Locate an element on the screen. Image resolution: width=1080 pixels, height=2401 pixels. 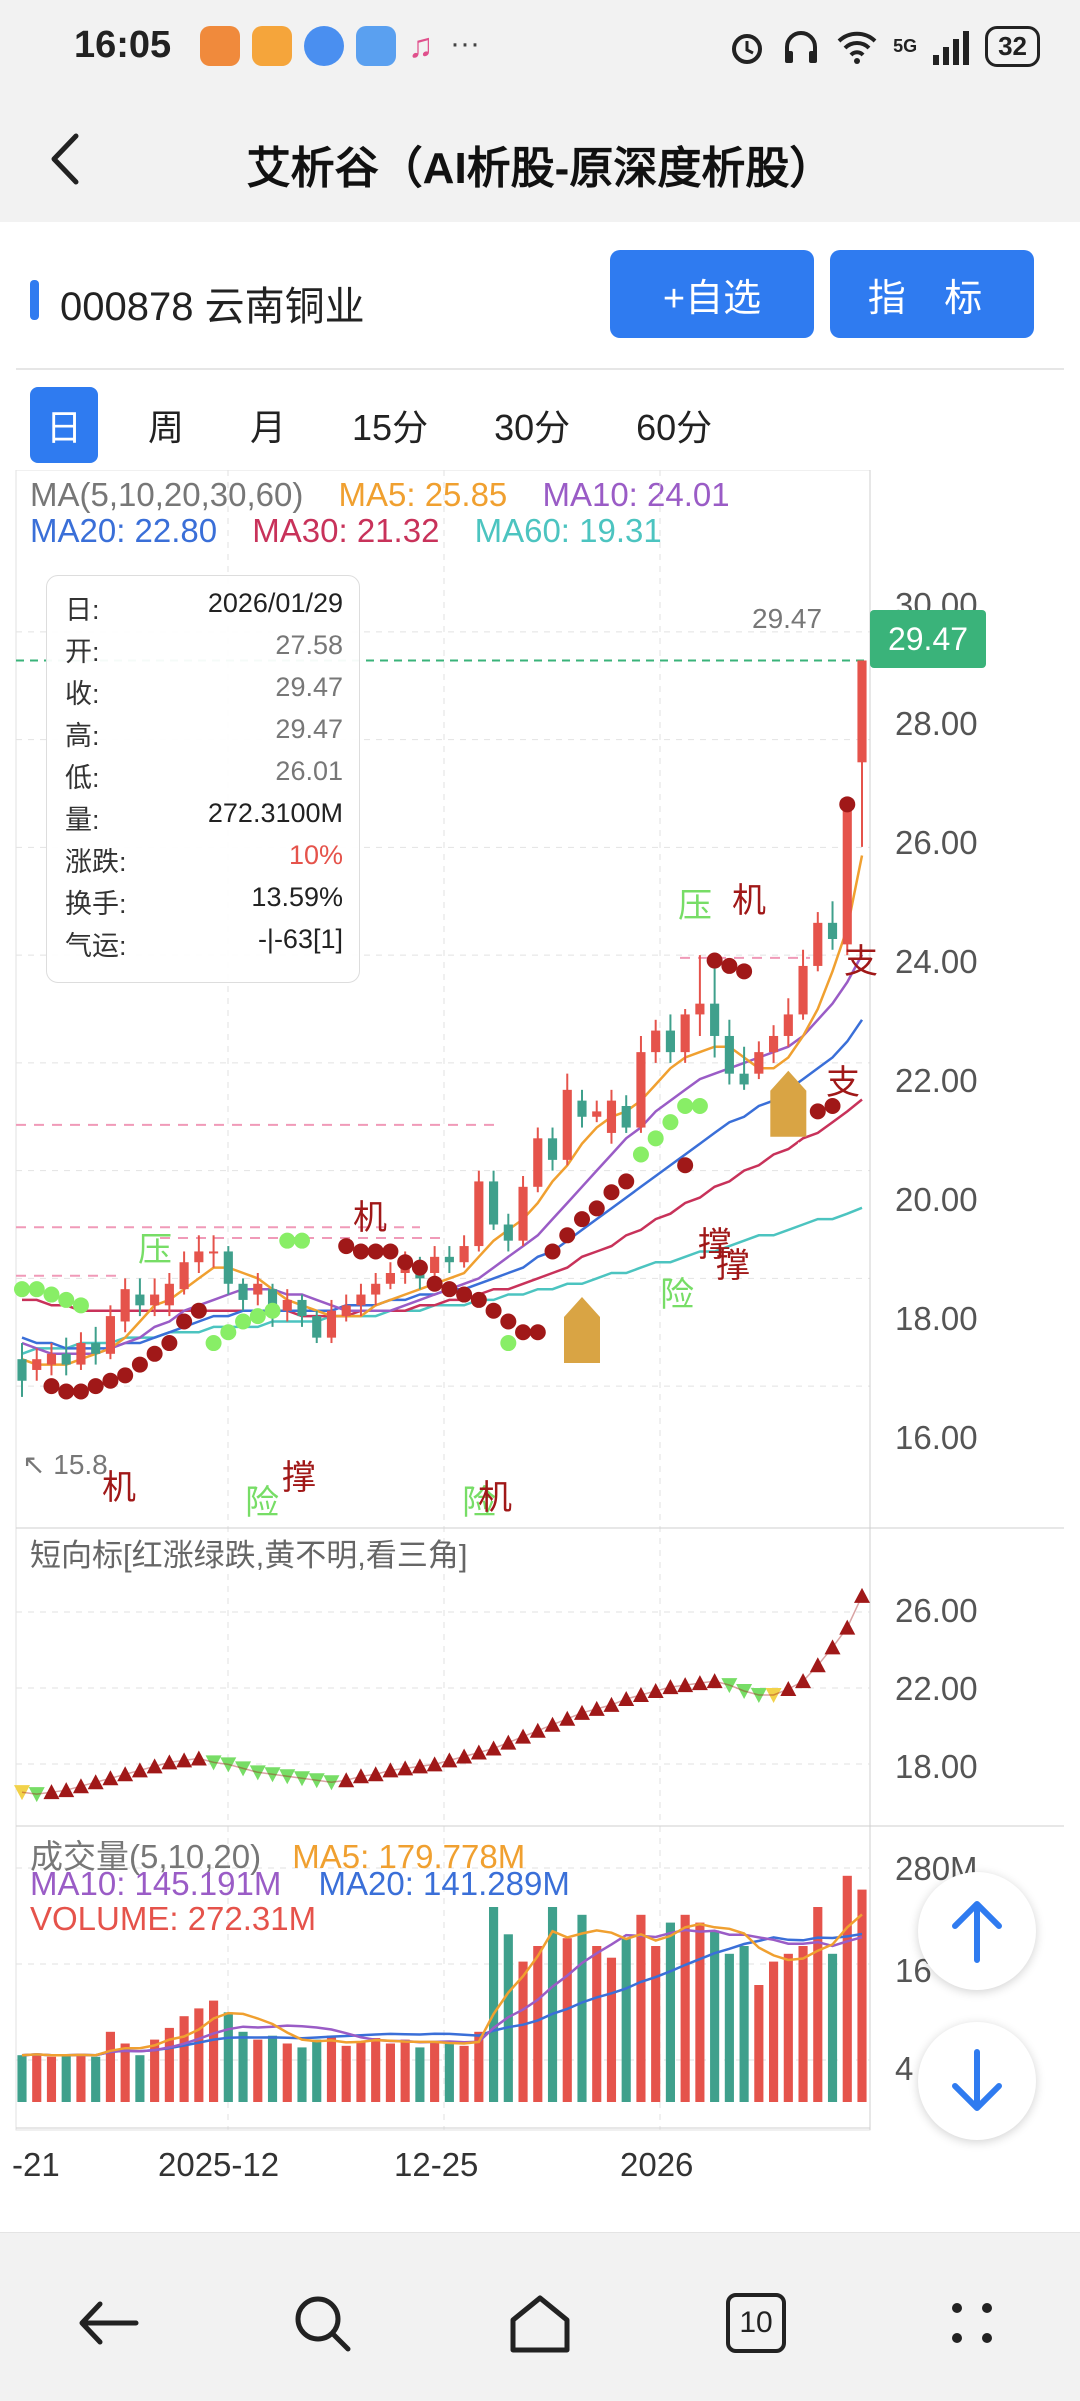
info-key: 日: is located at coordinates (82, 610).